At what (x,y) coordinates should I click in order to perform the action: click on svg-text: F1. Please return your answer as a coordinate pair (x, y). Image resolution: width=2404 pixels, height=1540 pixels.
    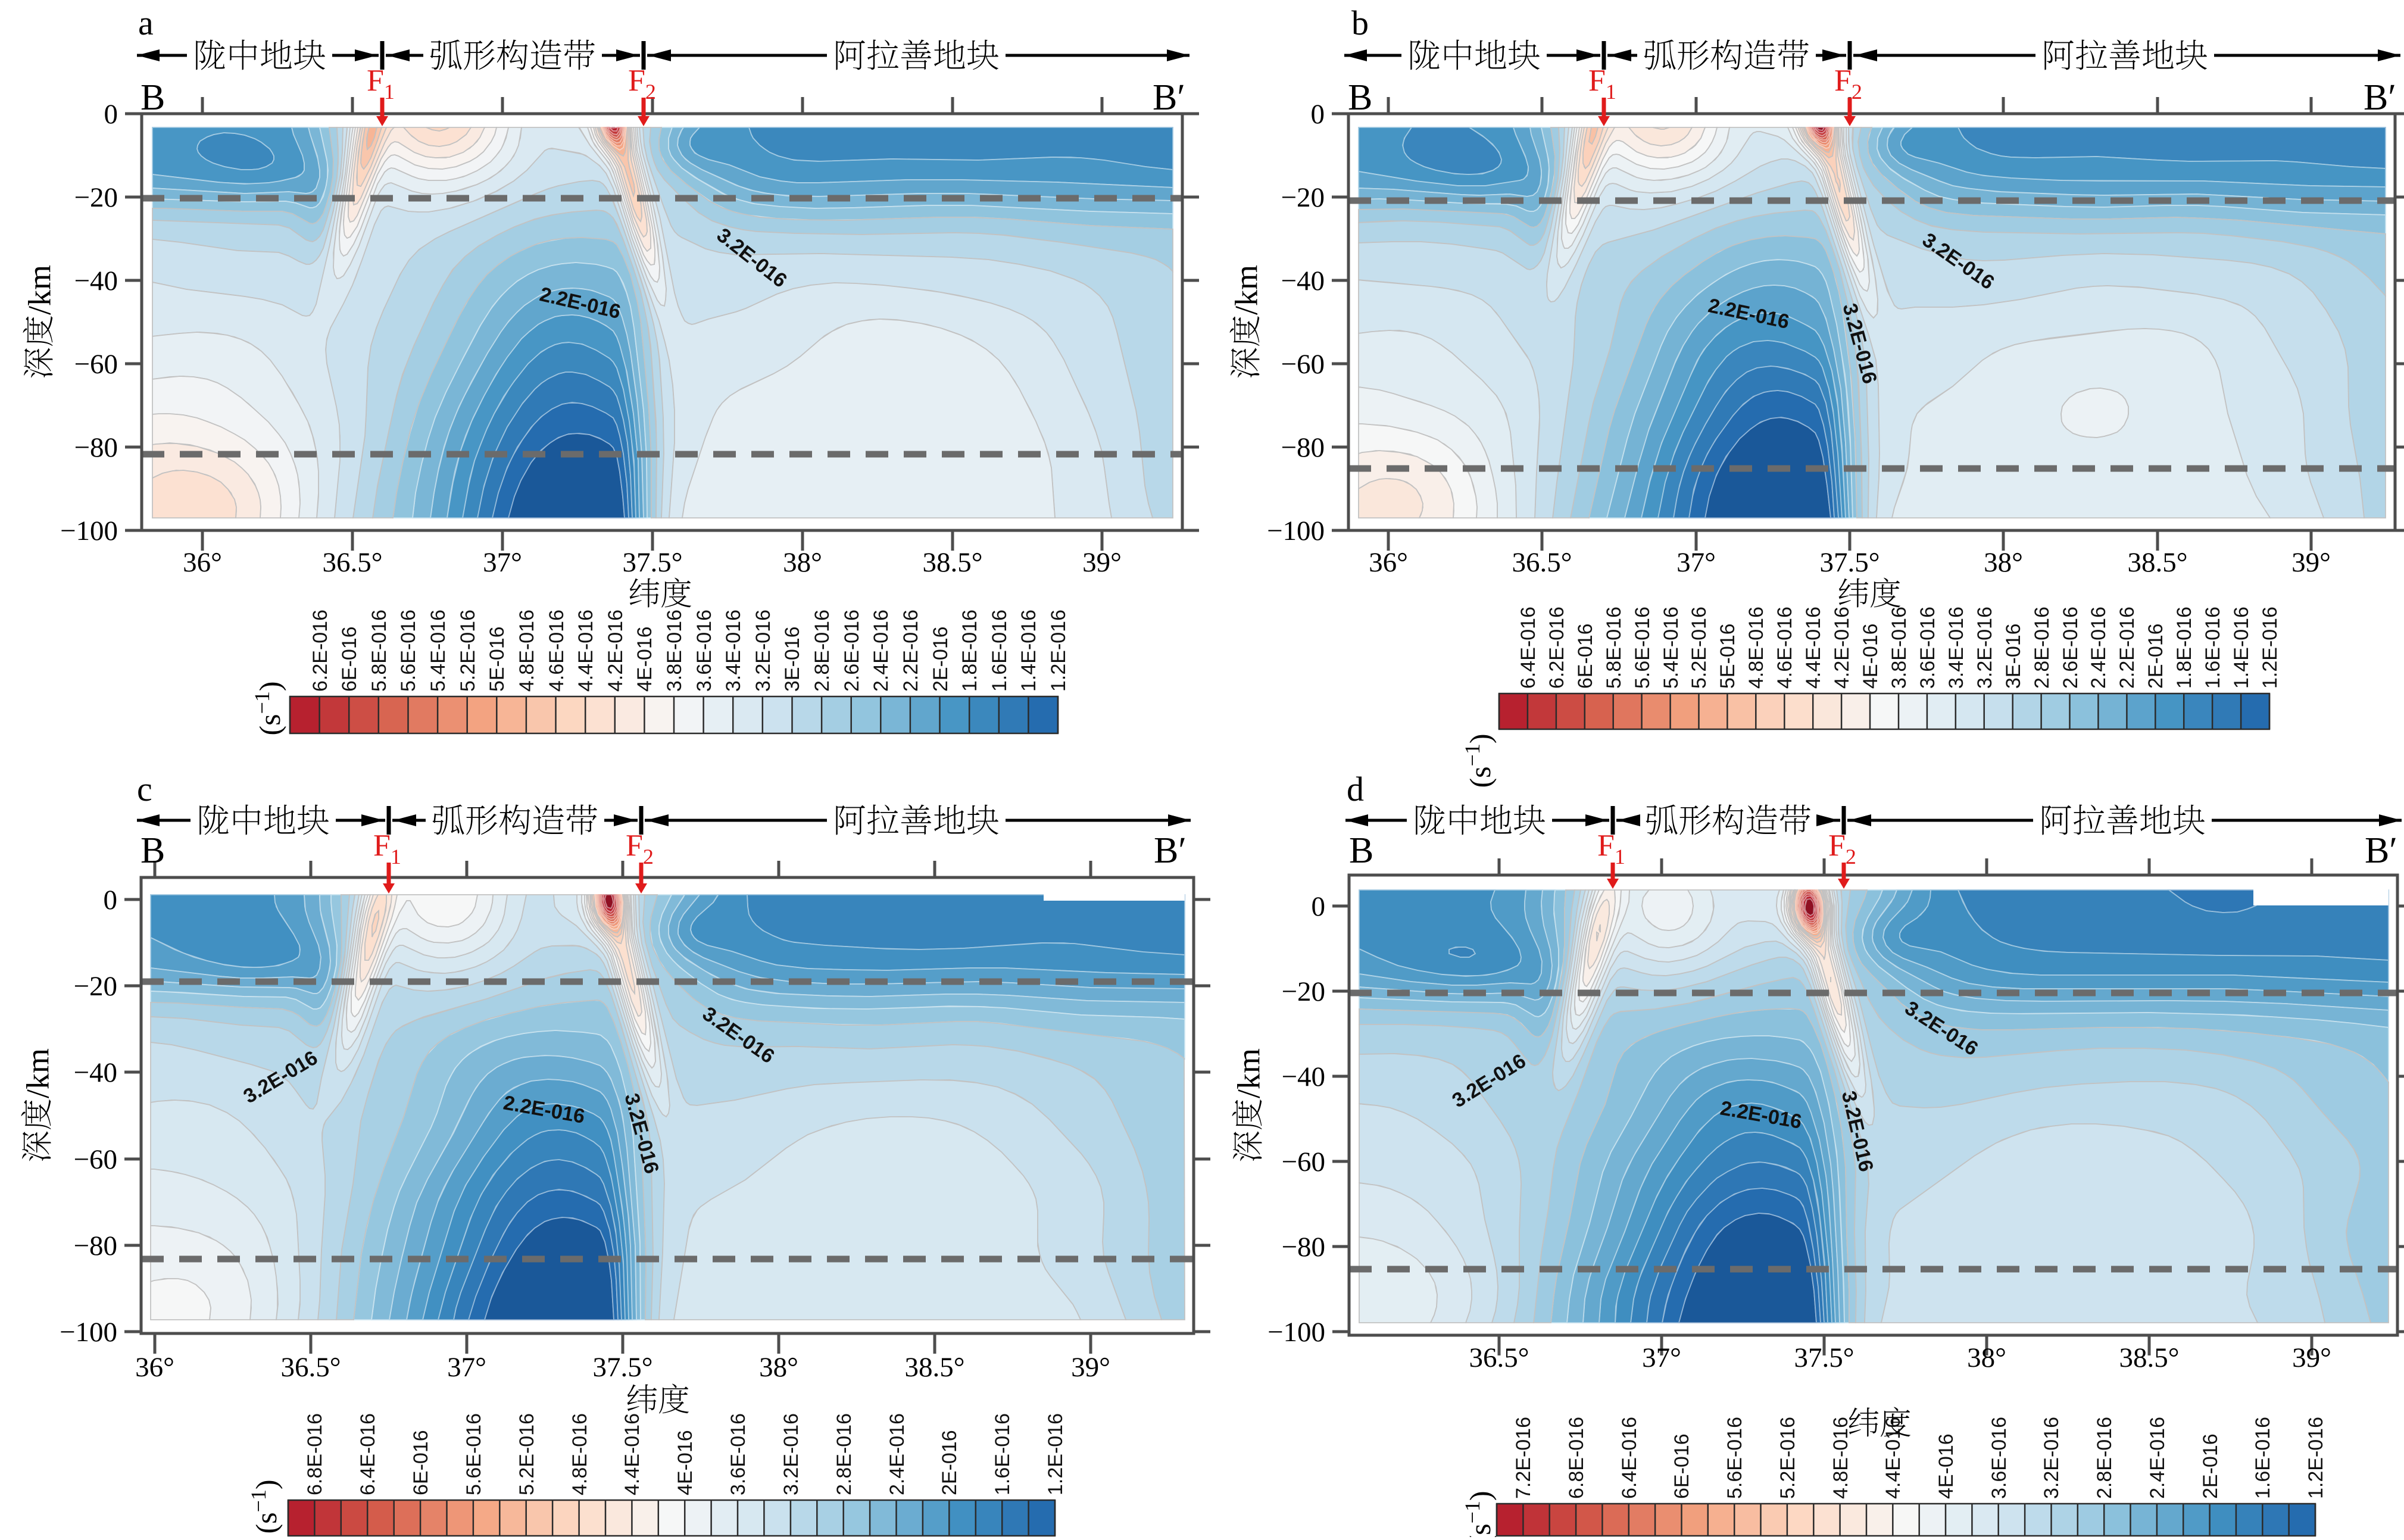
    Looking at the image, I should click on (1602, 84).